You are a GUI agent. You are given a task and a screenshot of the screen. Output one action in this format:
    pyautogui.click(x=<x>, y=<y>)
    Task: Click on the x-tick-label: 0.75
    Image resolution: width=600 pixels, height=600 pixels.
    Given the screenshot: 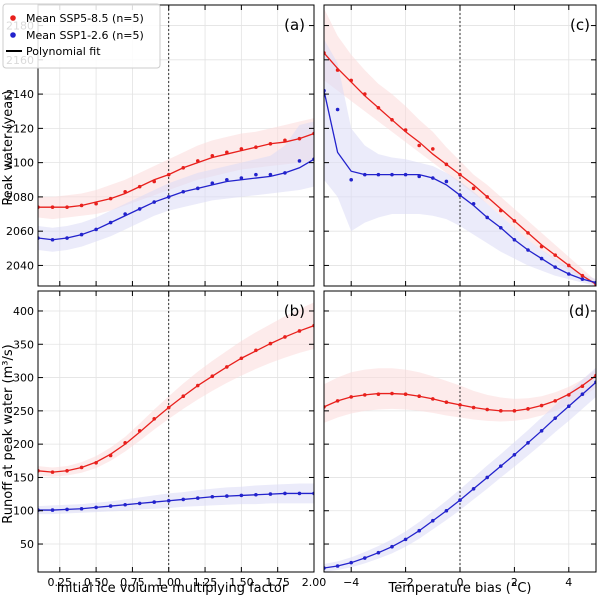 What is the action you would take?
    pyautogui.click(x=132, y=582)
    